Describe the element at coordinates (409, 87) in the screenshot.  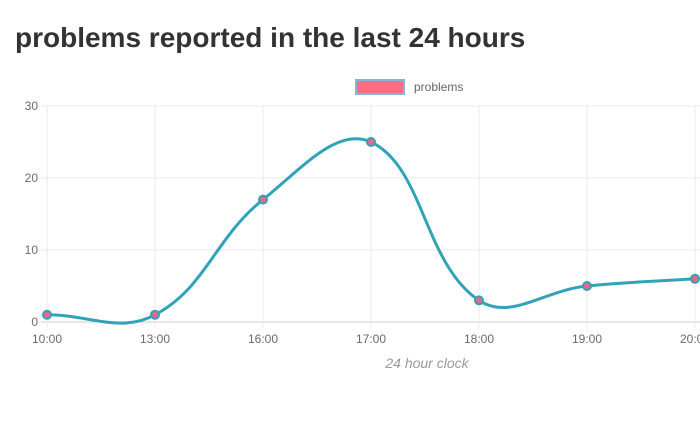
I see `legend-item-problems: problems` at that location.